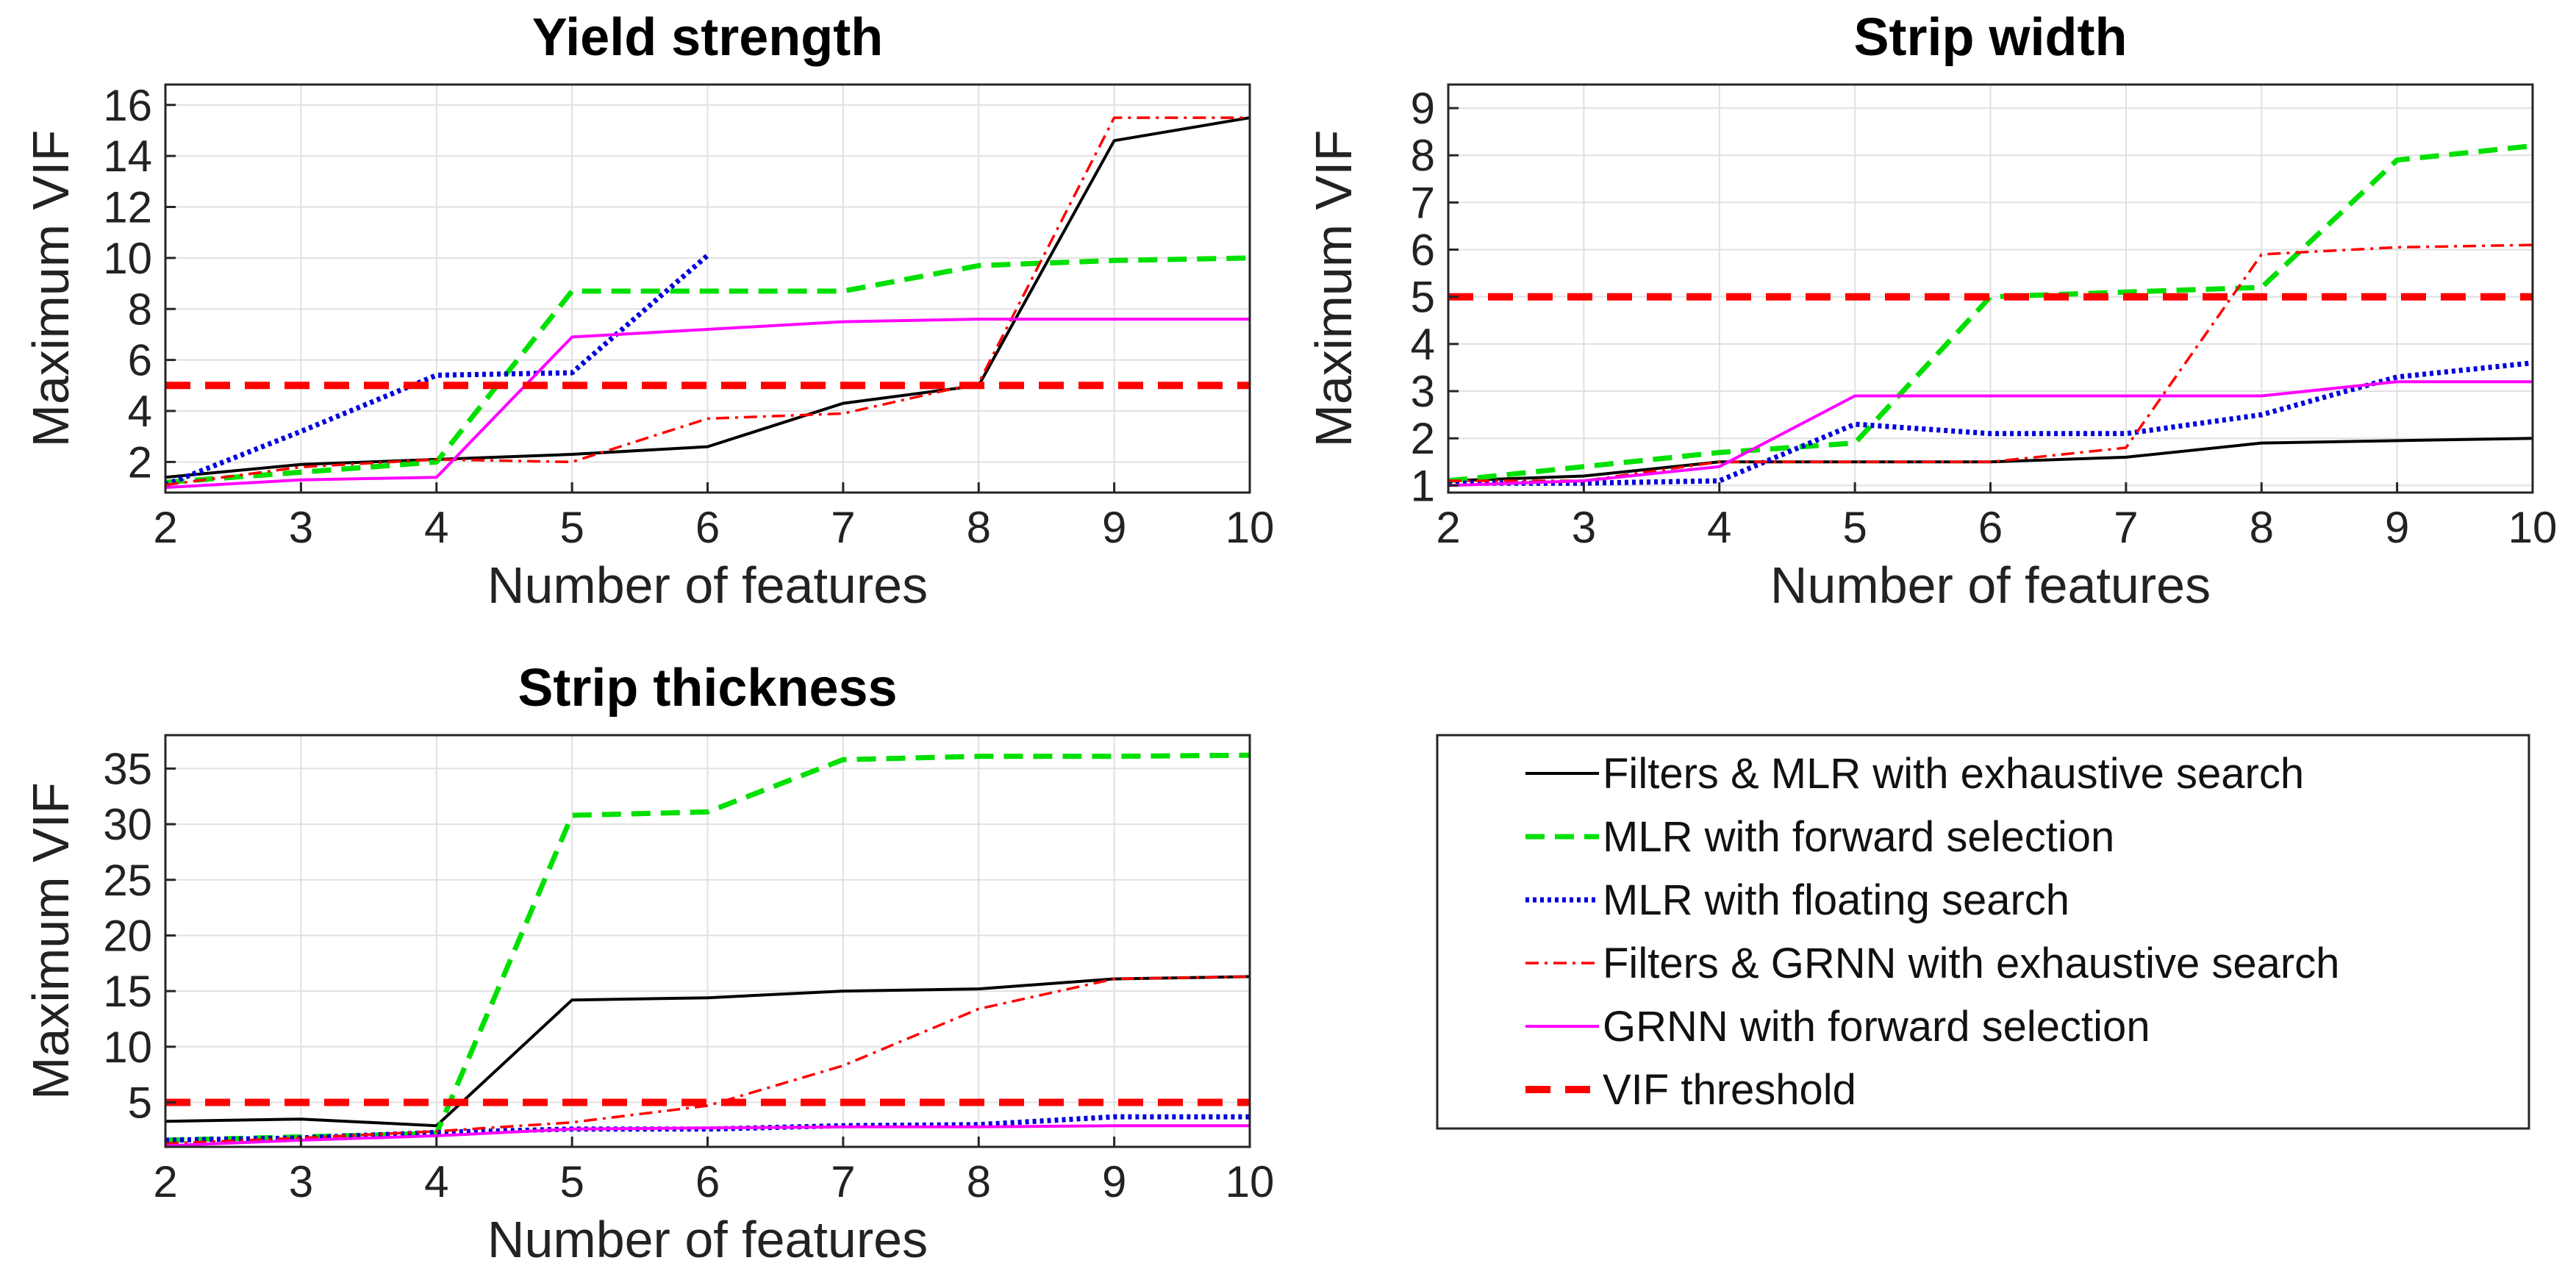 The width and height of the screenshot is (2576, 1277). I want to click on y-tick-label: 14, so click(127, 156).